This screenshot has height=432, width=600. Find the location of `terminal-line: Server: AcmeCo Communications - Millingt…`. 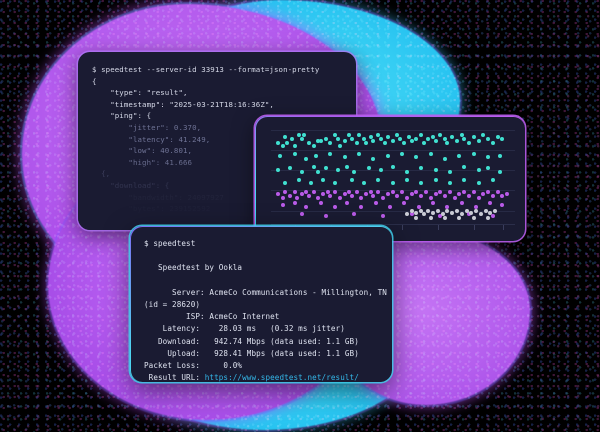

terminal-line: Server: AcmeCo Communications - Millingt… is located at coordinates (265, 292).